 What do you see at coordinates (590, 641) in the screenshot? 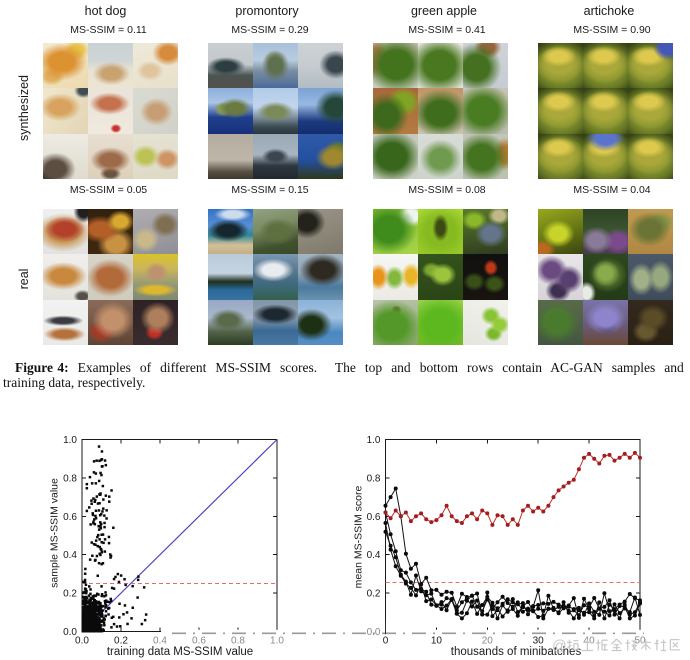
I see `svg-text: 40` at bounding box center [590, 641].